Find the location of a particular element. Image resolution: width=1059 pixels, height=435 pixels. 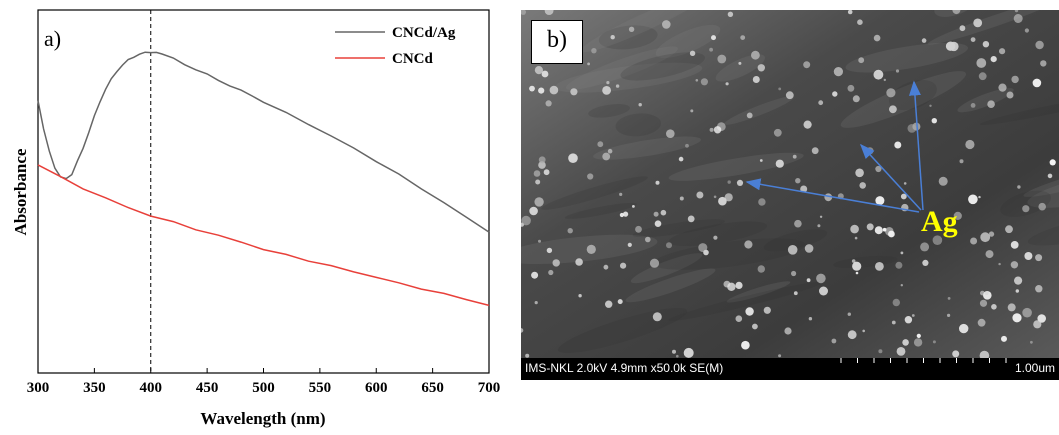

x-axis-ticks: 300 350 400 450 500 550 600 650 700 is located at coordinates (264, 382).